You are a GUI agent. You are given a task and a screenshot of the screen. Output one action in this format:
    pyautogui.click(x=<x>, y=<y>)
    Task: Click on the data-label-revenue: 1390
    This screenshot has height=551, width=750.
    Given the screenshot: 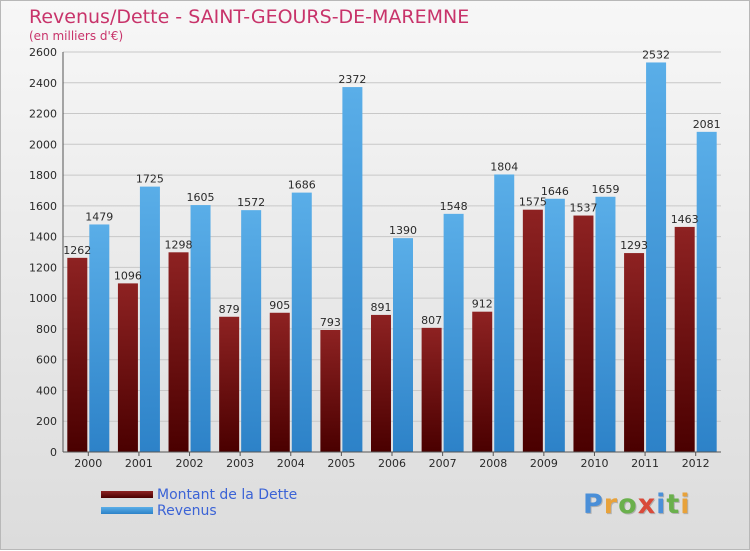 What is the action you would take?
    pyautogui.click(x=403, y=230)
    